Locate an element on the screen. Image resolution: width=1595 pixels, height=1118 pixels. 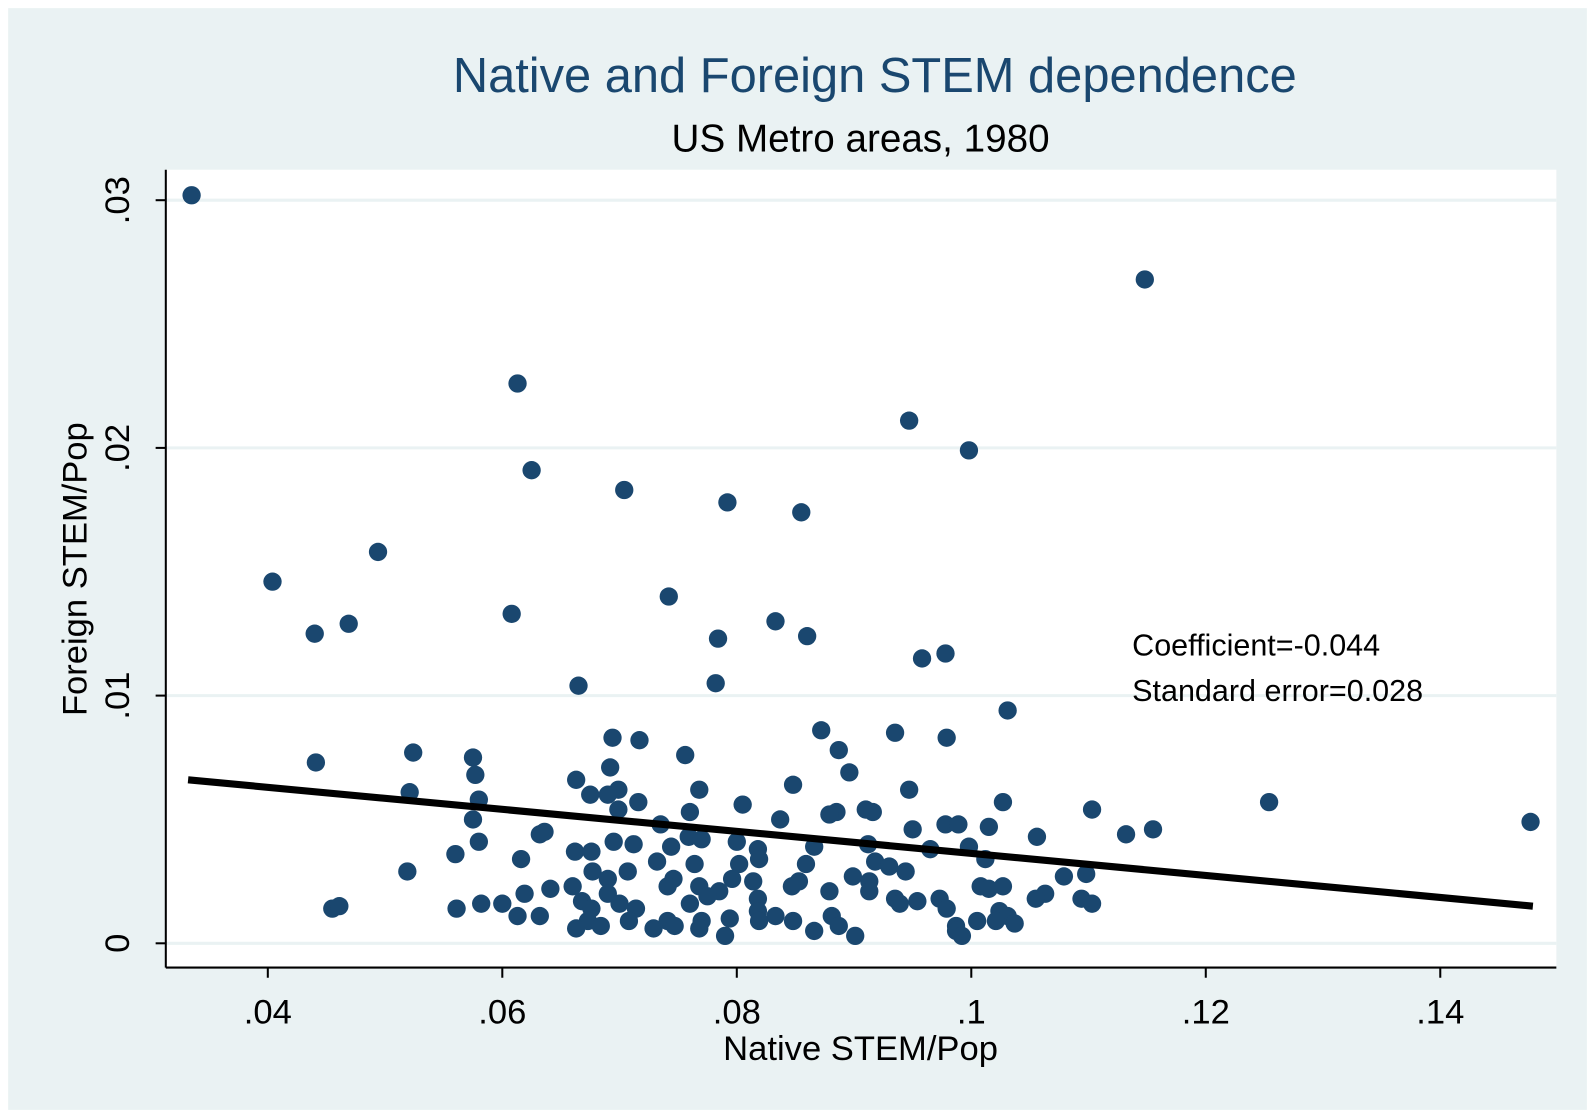
fit-line is located at coordinates (860, 843).